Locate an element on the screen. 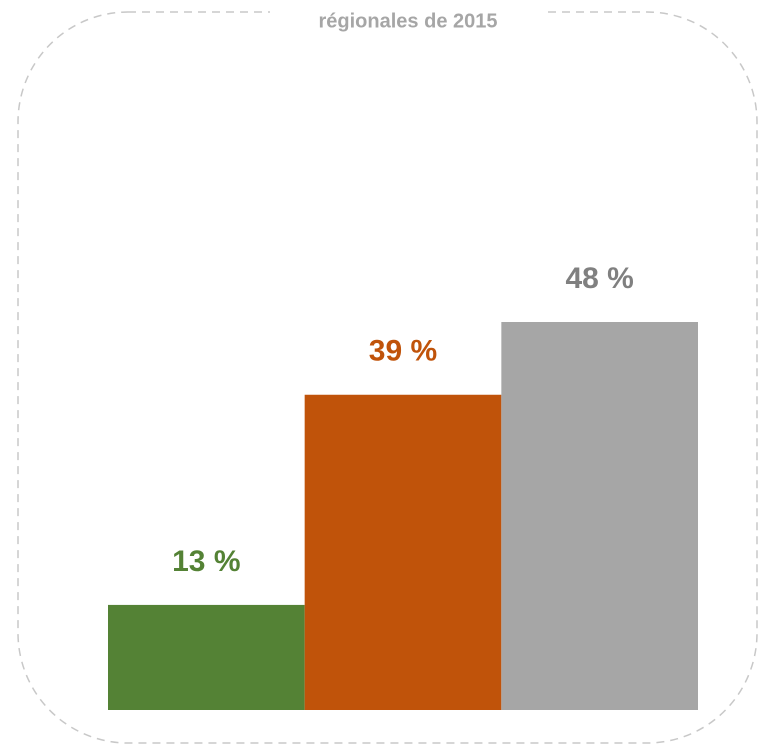 The width and height of the screenshot is (774, 748). data-label: 48 % is located at coordinates (599, 278).